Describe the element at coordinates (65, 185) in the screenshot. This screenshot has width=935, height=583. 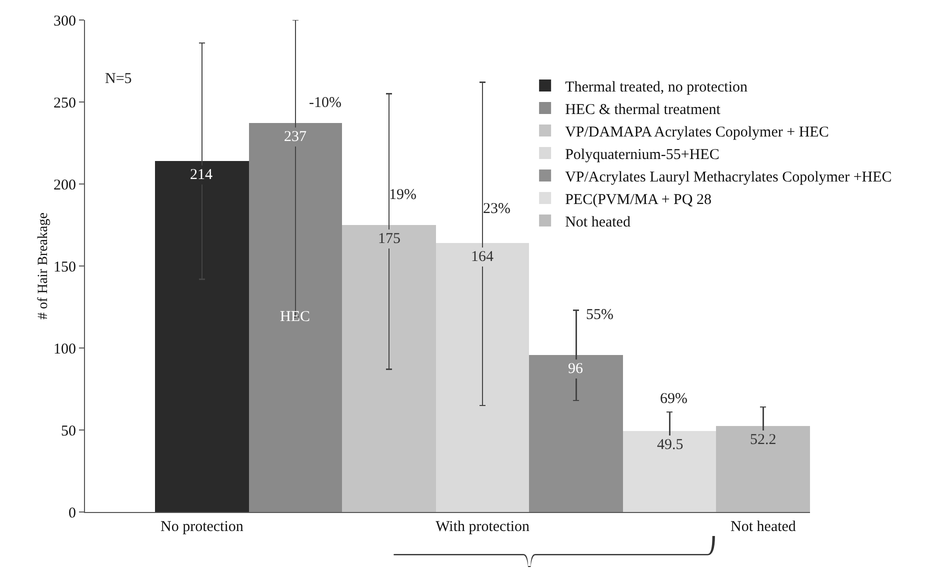
I see `y-tick-label: 200` at that location.